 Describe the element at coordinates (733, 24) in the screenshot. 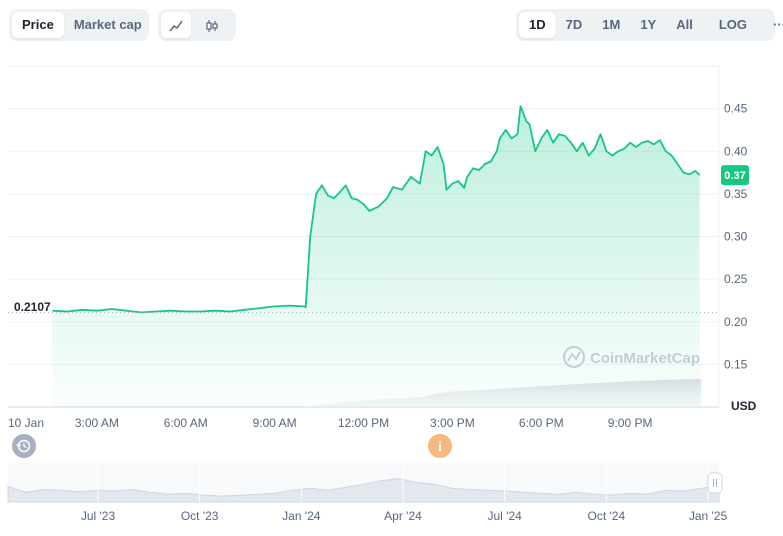

I see `log-scale-button: LOG` at that location.